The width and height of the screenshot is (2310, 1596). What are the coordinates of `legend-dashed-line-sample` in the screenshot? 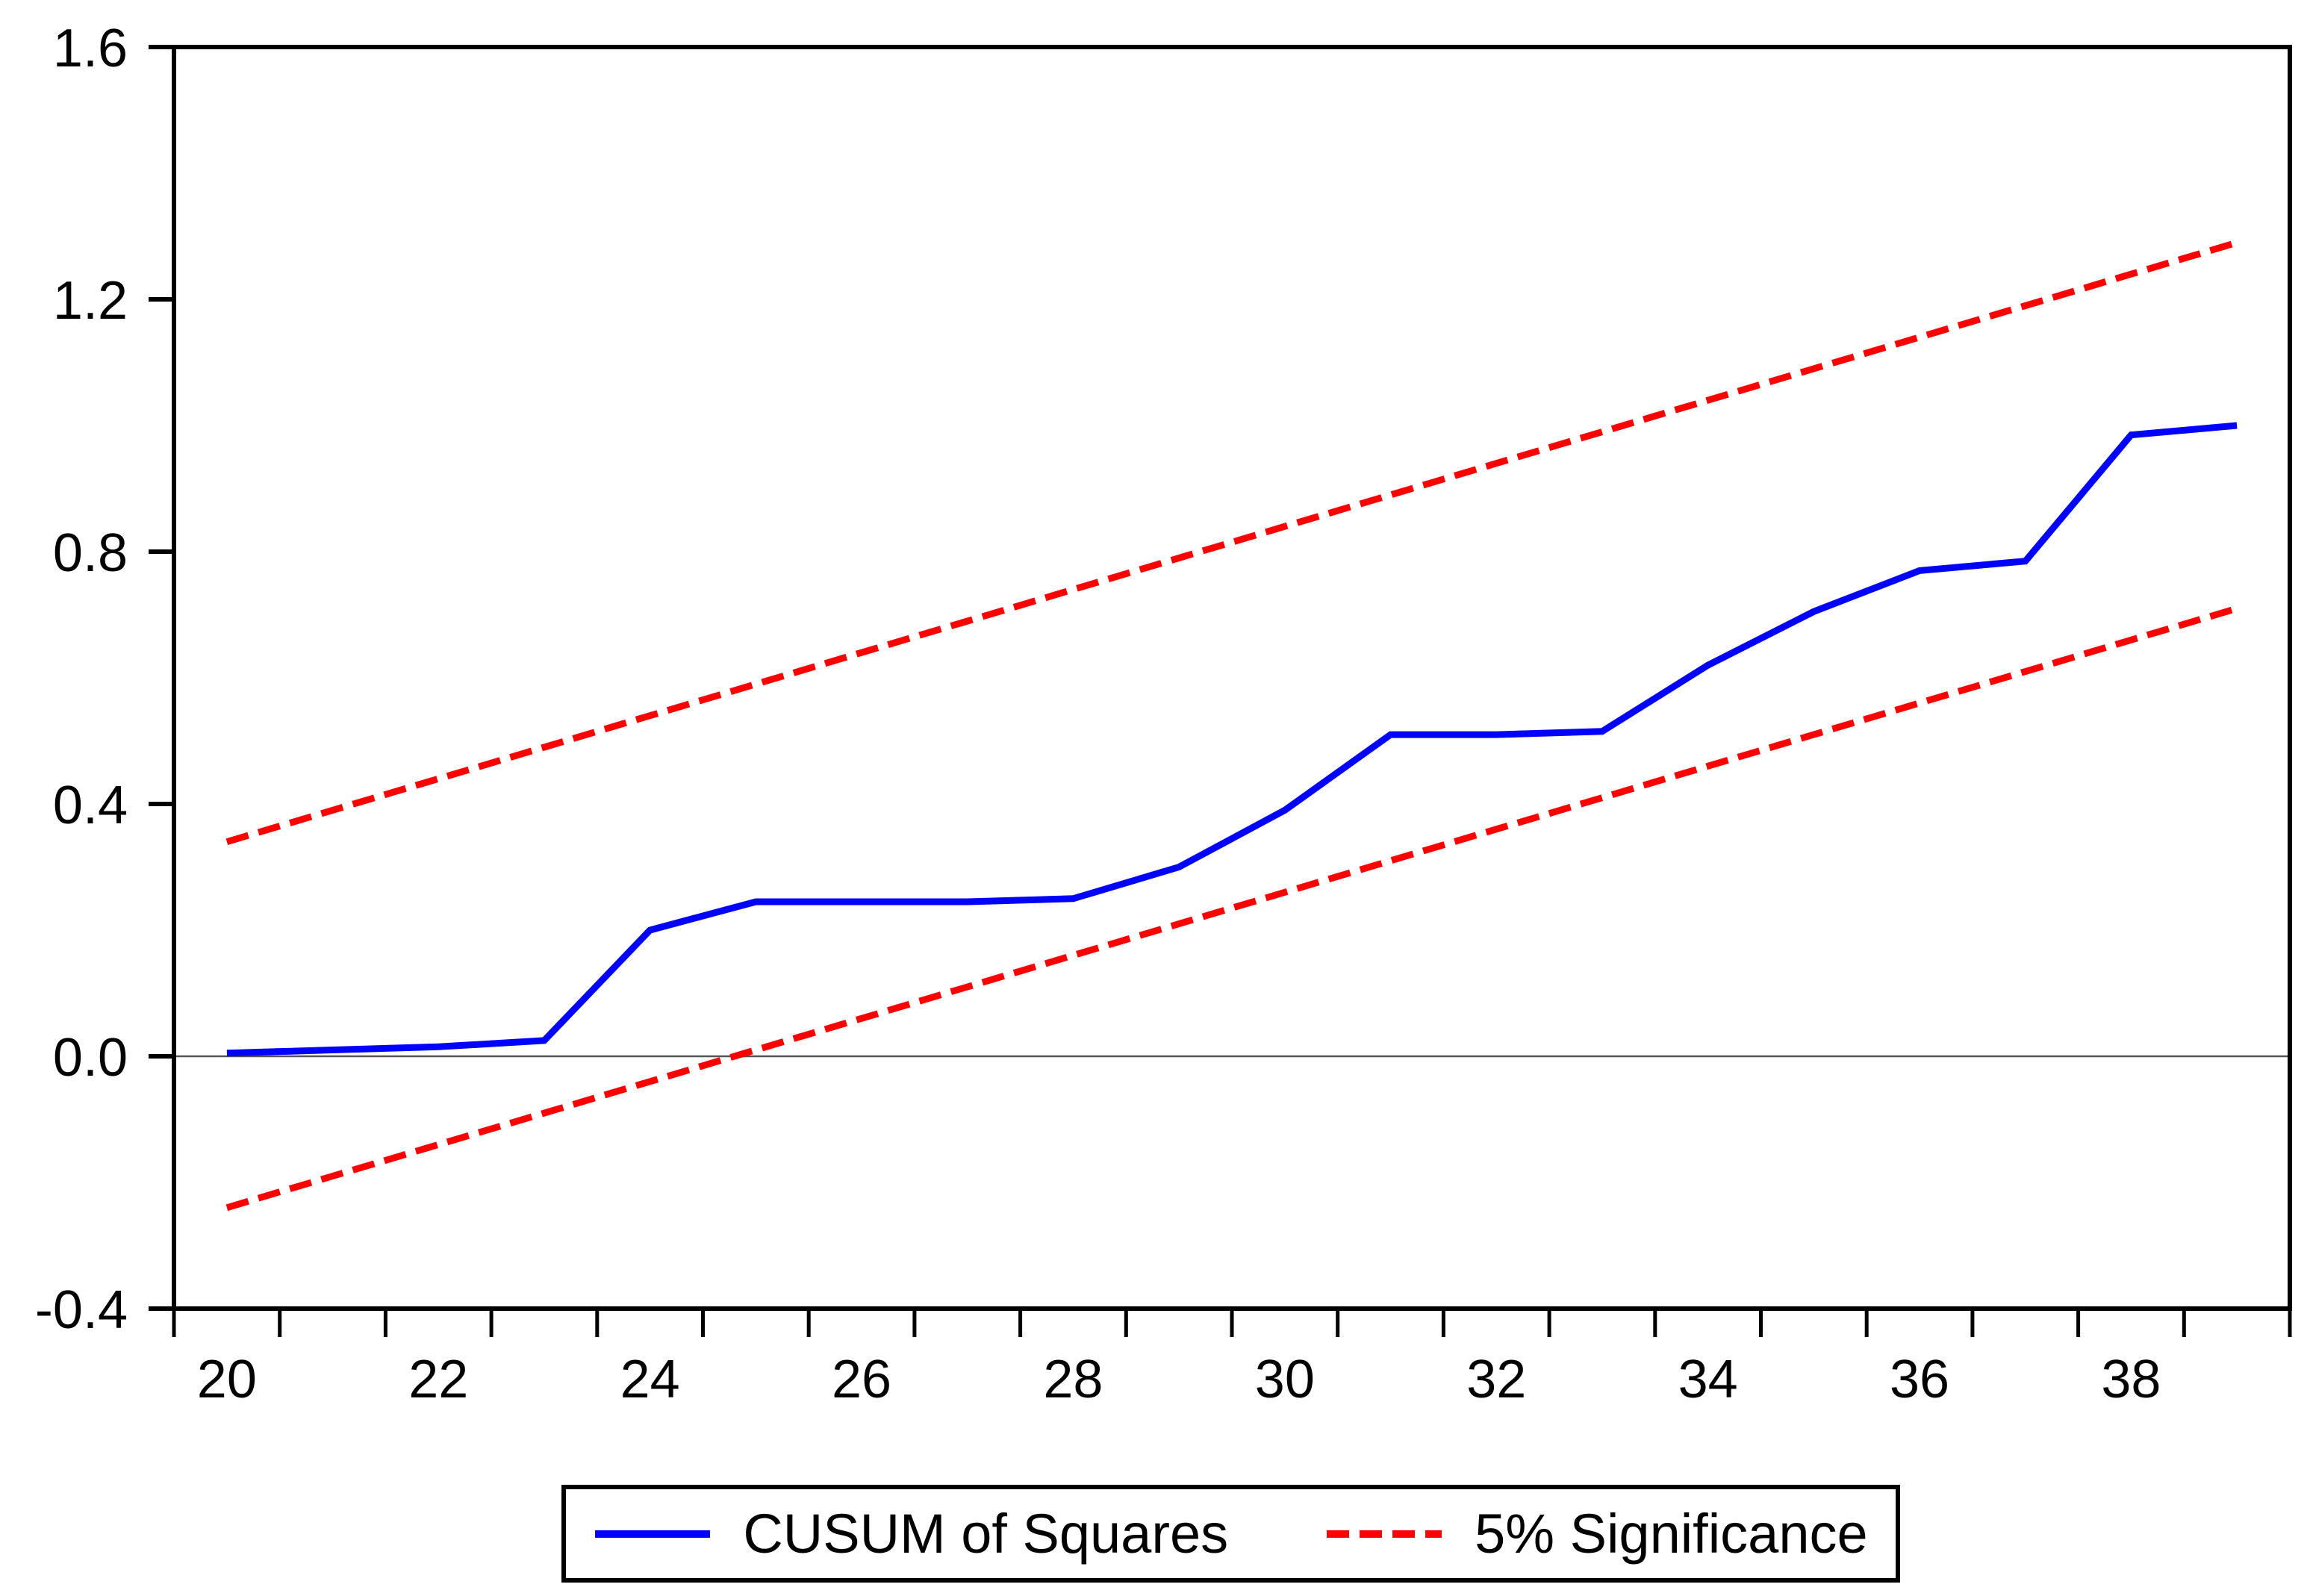 It's located at (1384, 1534).